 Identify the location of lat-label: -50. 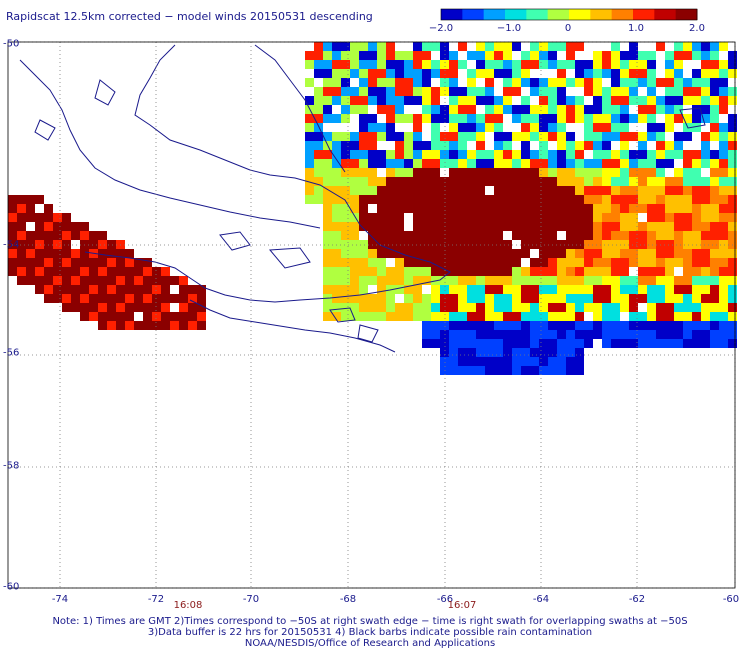
(11, 44).